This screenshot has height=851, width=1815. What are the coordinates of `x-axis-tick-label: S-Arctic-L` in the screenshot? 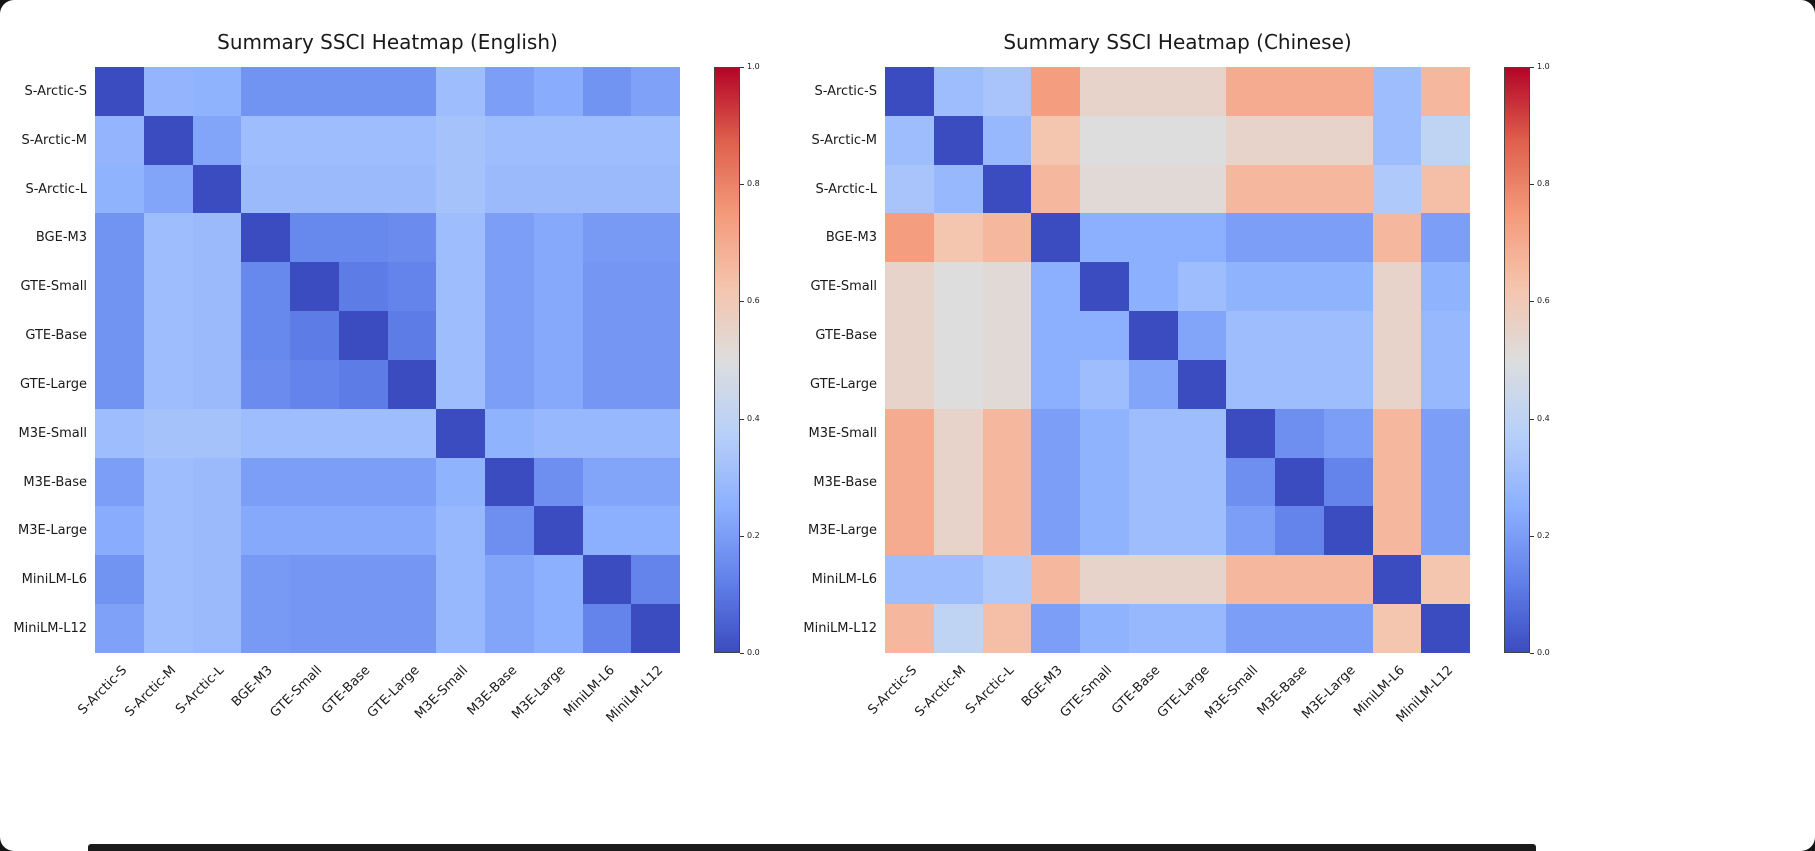 It's located at (990, 690).